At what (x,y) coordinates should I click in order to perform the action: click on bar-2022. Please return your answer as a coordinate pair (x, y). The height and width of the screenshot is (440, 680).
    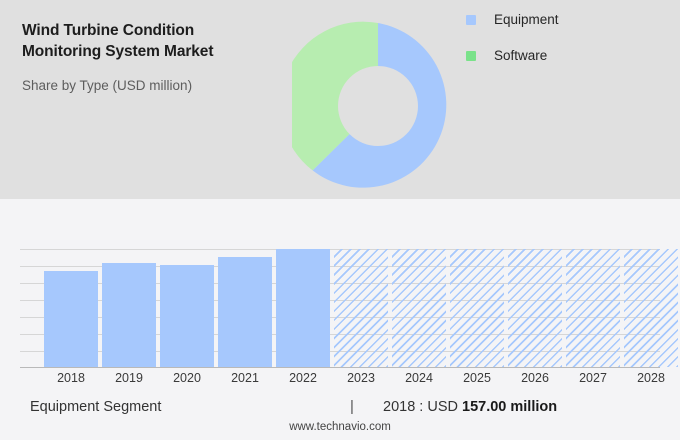
    Looking at the image, I should click on (303, 308).